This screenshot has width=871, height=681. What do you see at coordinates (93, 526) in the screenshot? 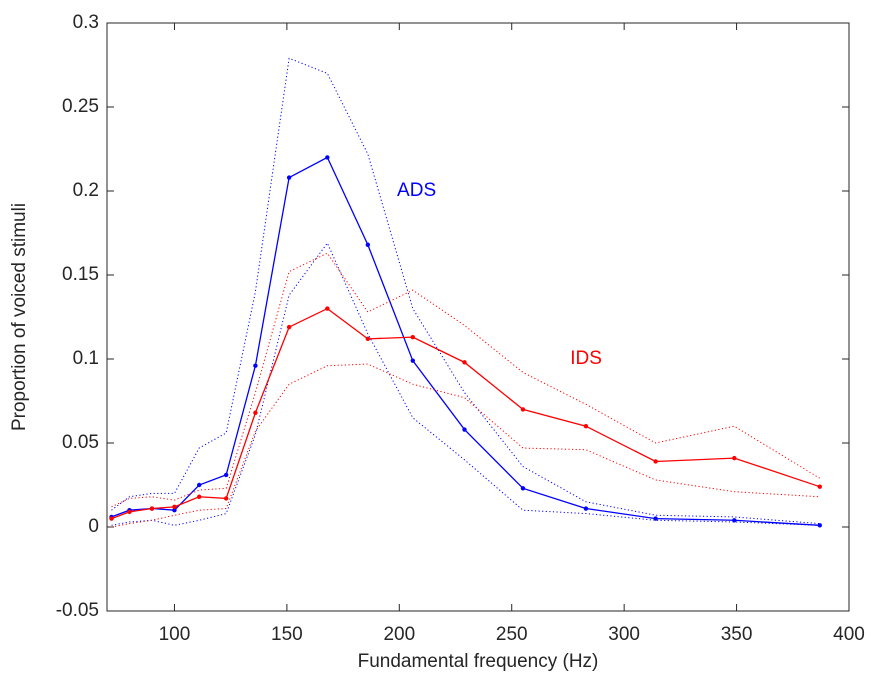
I see `y-tick-label: 0` at bounding box center [93, 526].